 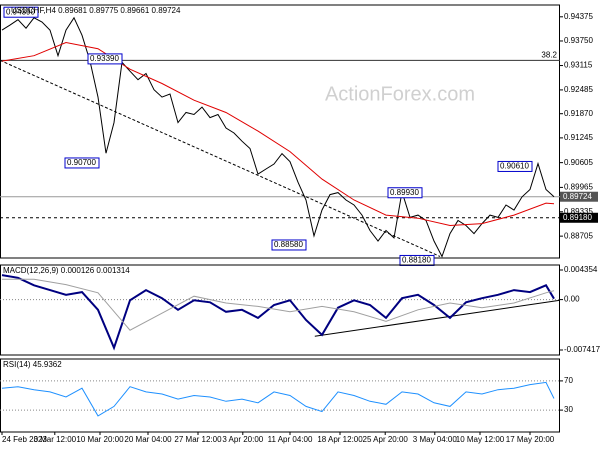 What do you see at coordinates (435, 439) in the screenshot?
I see `x-tick-label: 3 May 04:00` at bounding box center [435, 439].